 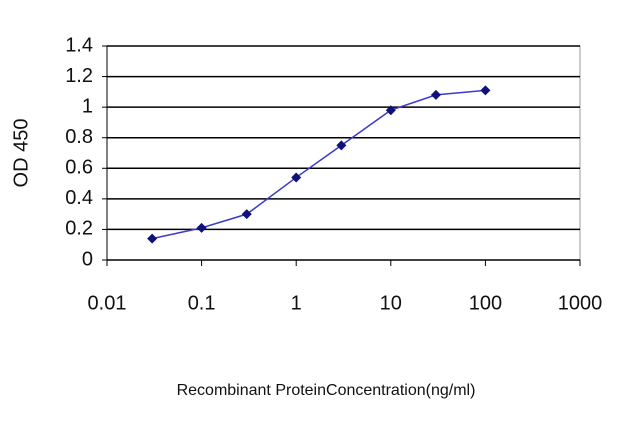 What do you see at coordinates (485, 303) in the screenshot?
I see `x-tick-label: 100` at bounding box center [485, 303].